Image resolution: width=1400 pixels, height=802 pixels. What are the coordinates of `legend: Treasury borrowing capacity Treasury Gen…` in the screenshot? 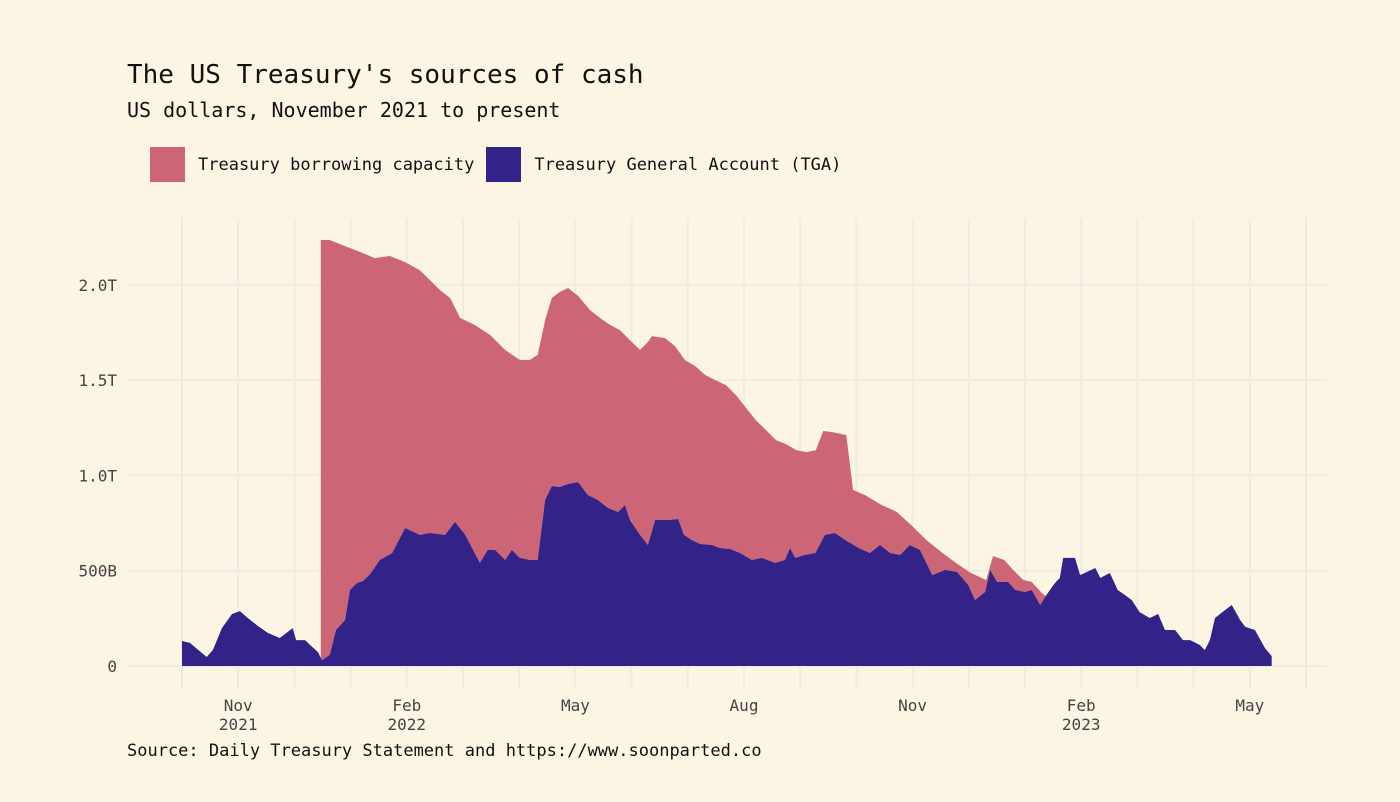 It's located at (501, 164).